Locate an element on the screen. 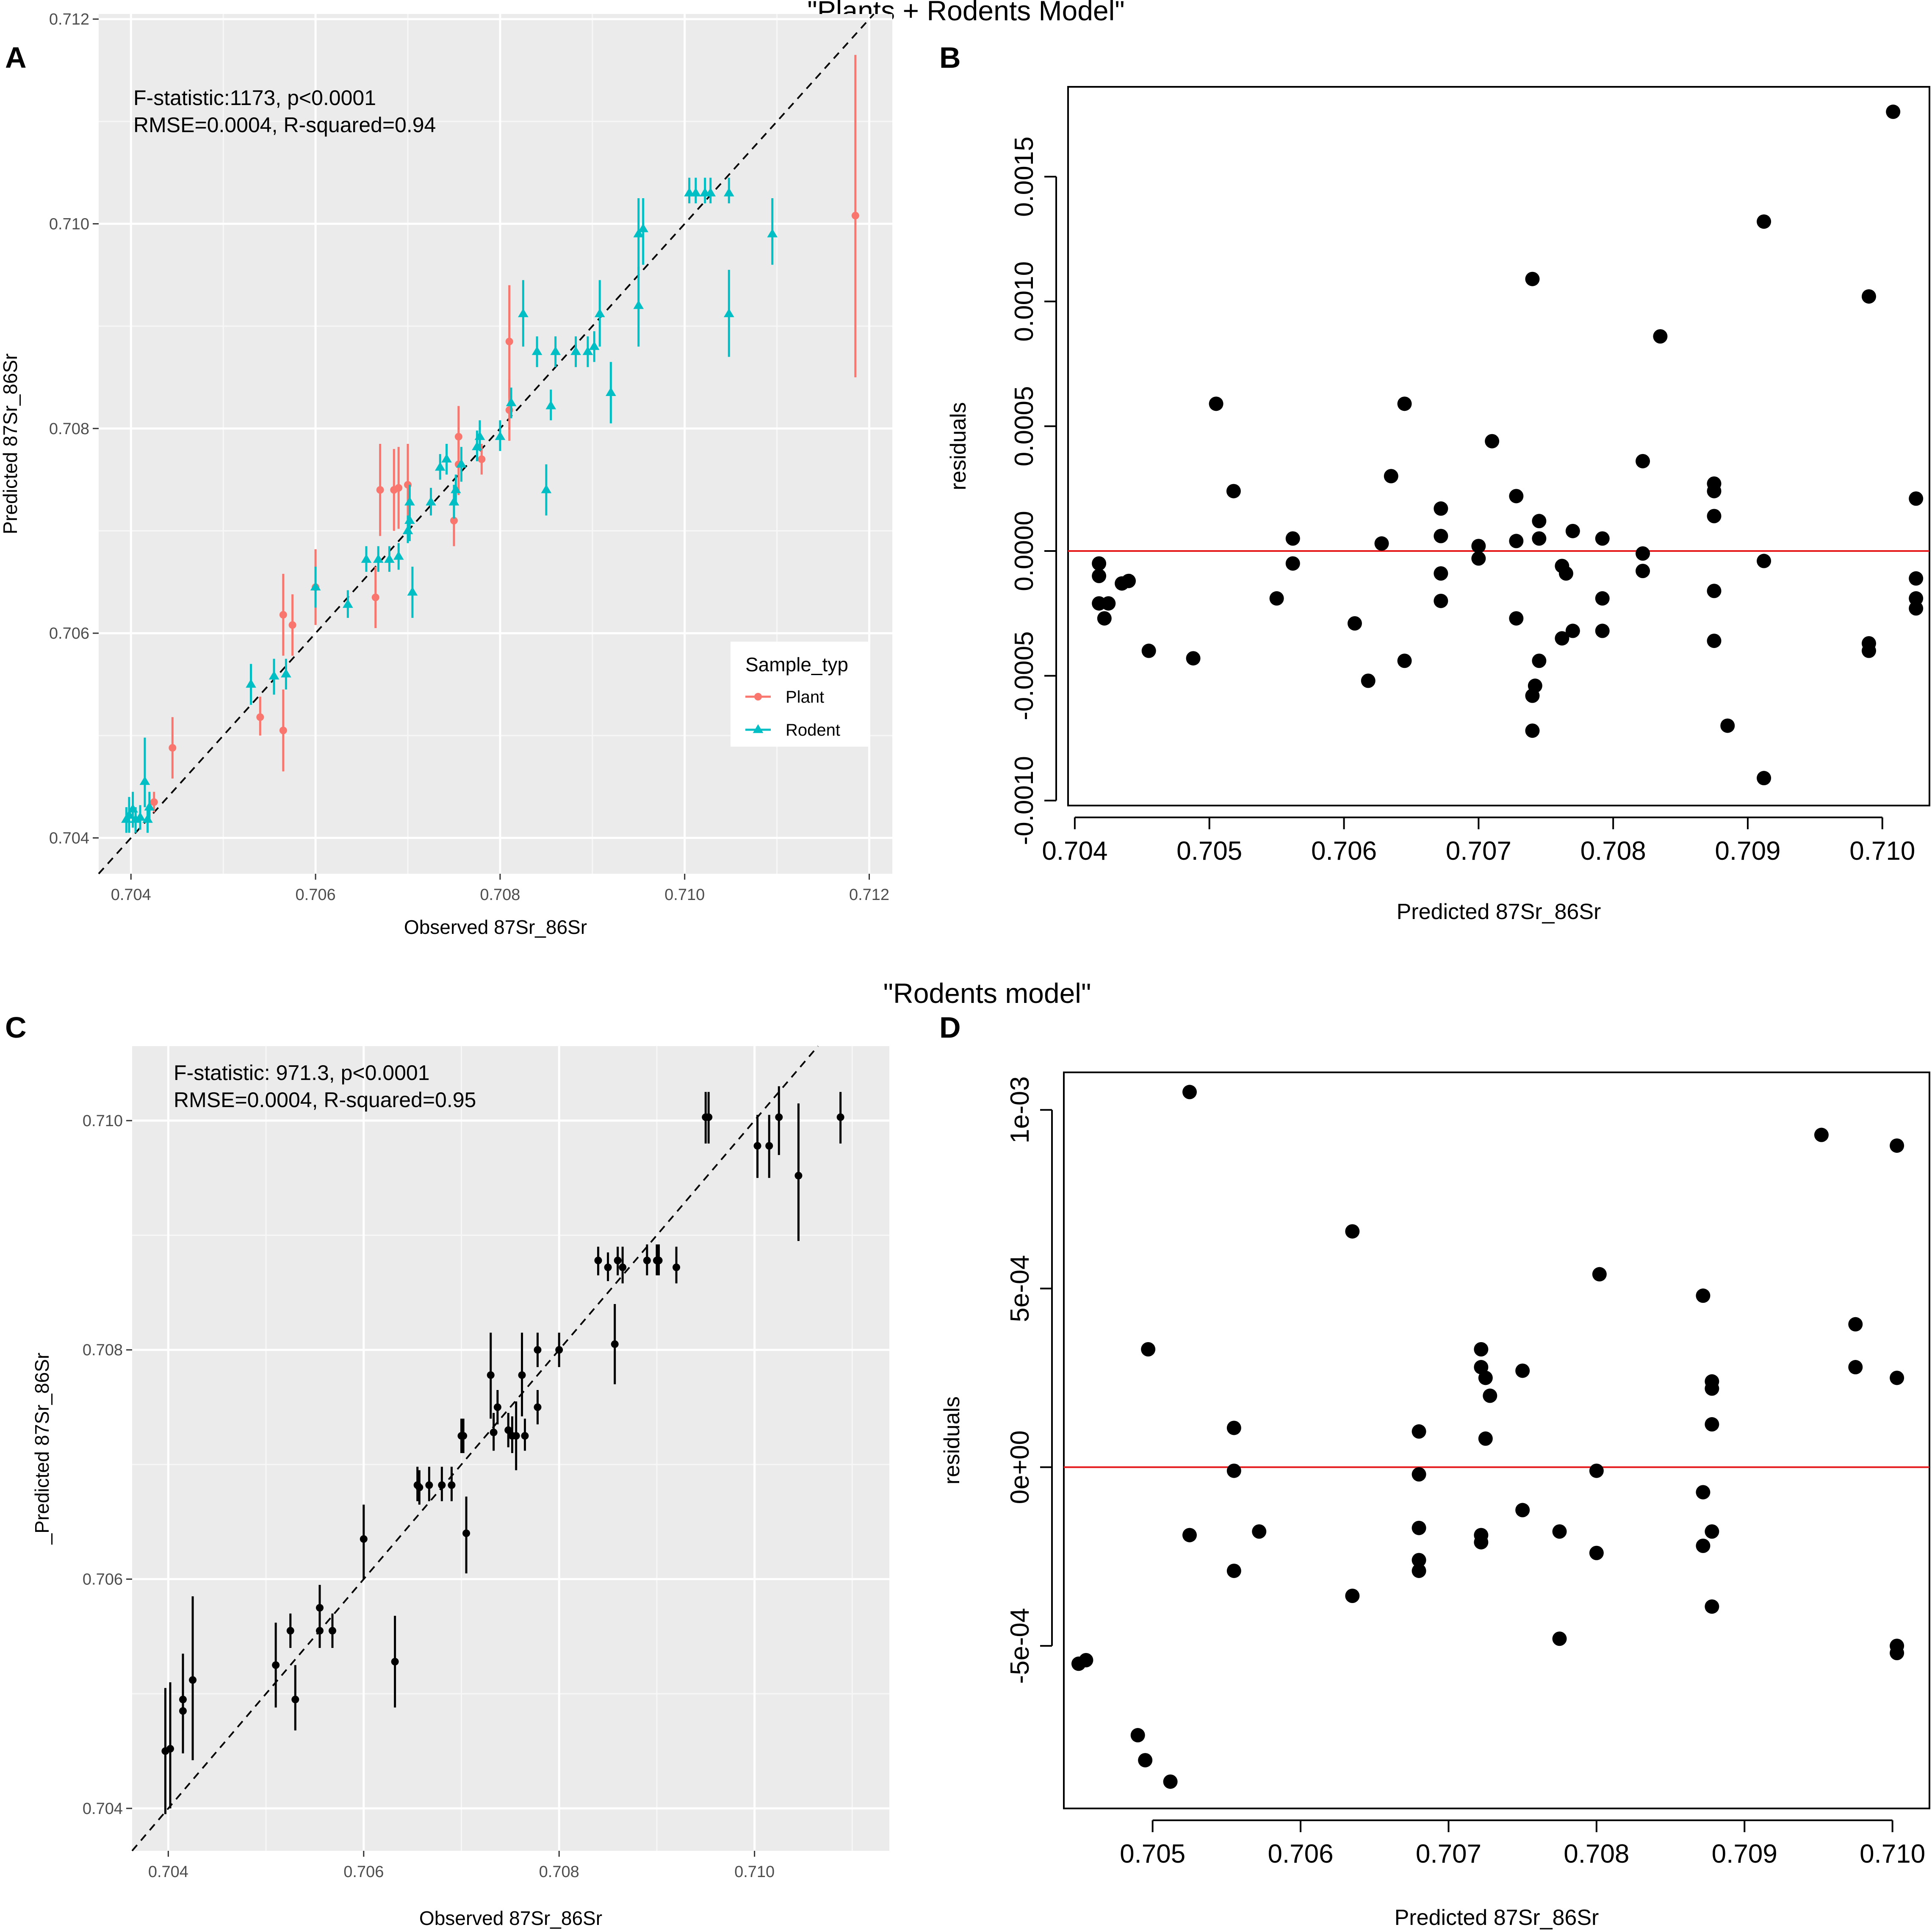 The width and height of the screenshot is (1932, 1930). bottom-title: "Rodents model" is located at coordinates (987, 993).